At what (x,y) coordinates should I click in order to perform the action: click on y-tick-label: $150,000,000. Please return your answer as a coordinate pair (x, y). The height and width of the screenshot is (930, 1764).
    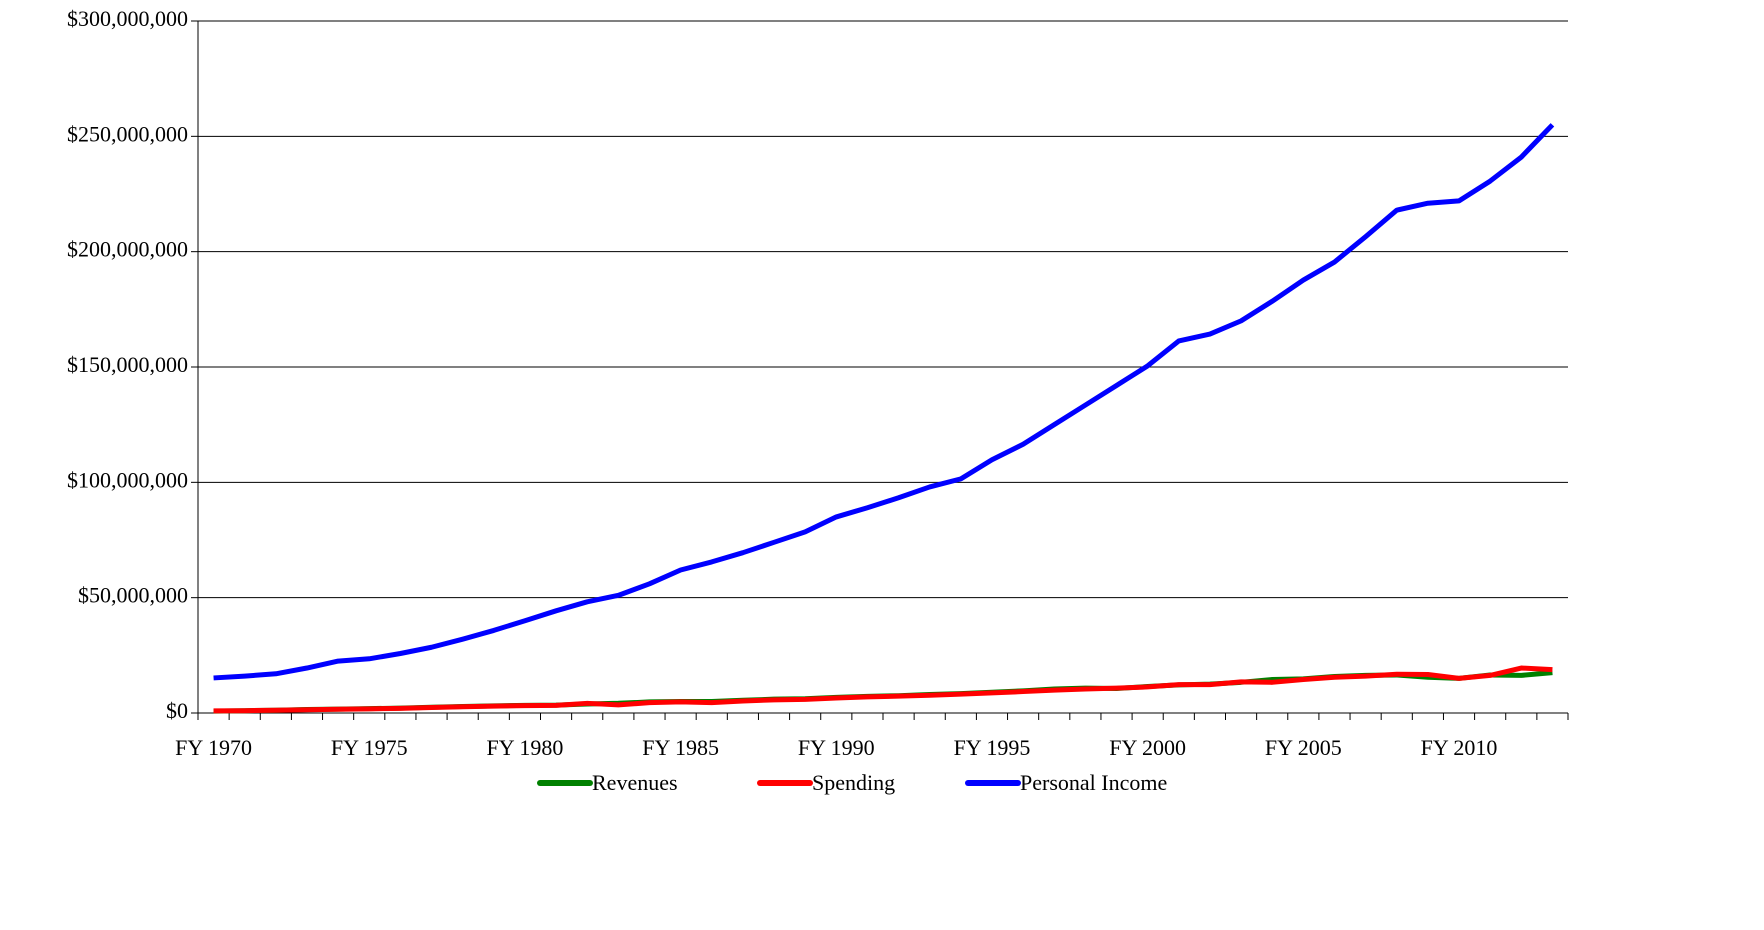
    Looking at the image, I should click on (127, 364).